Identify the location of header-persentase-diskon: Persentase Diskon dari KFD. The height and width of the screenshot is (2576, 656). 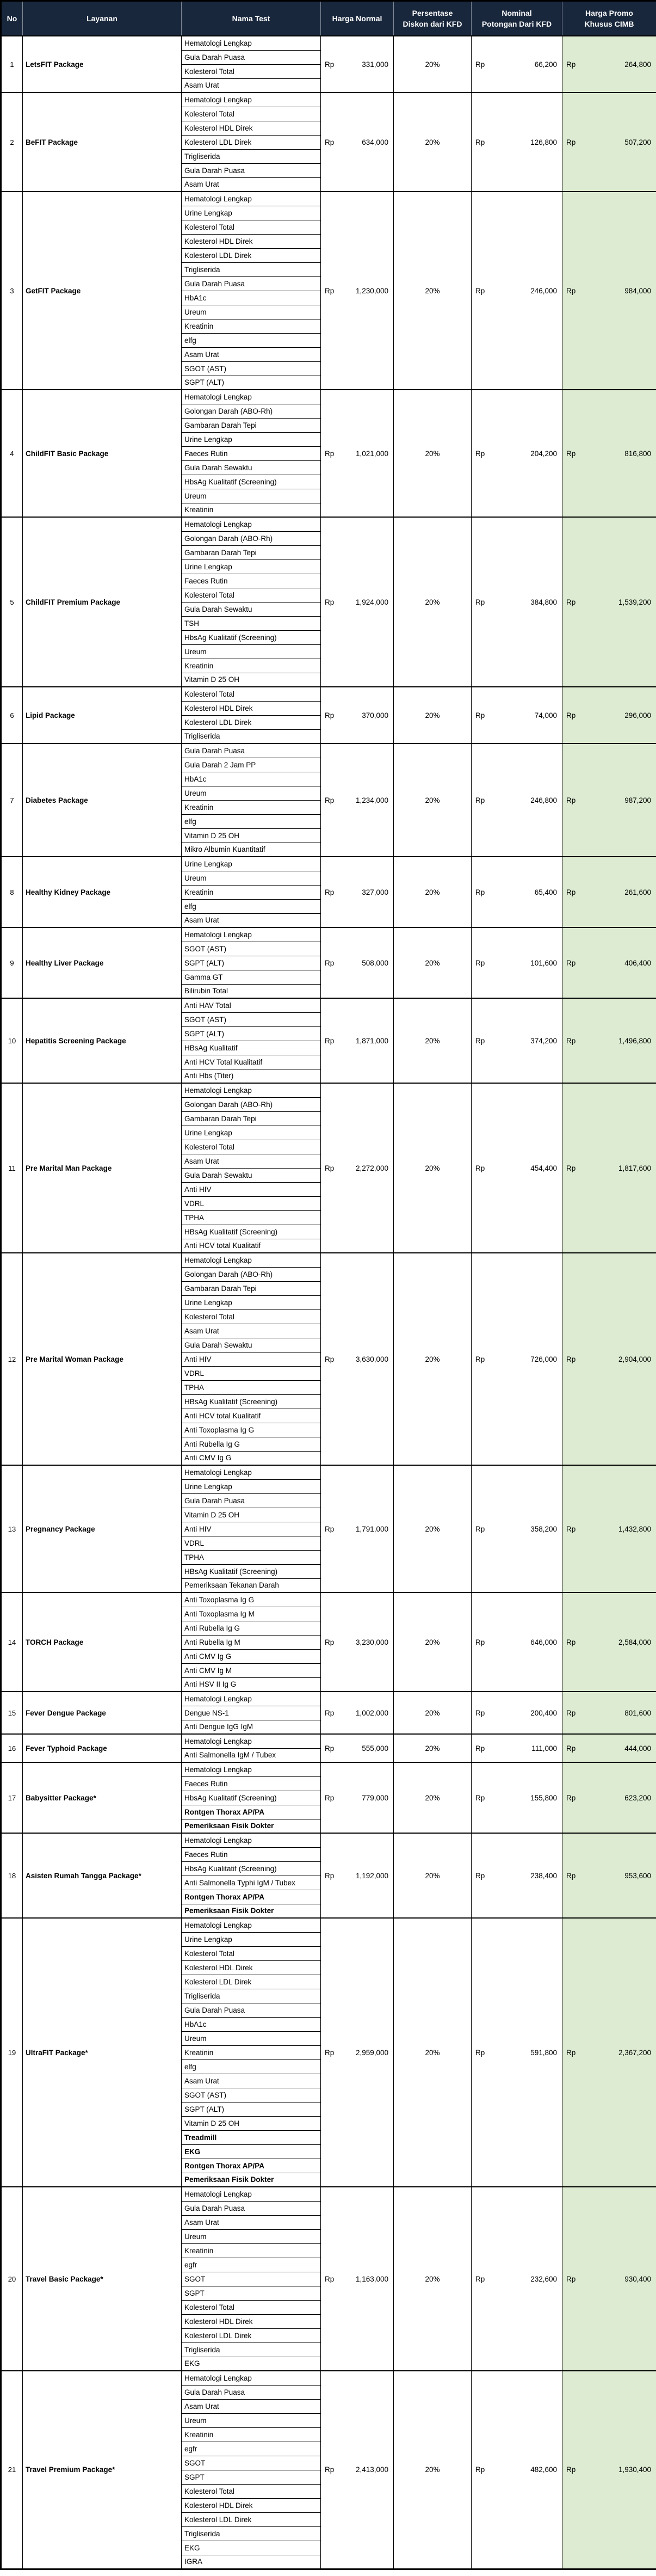
(432, 18).